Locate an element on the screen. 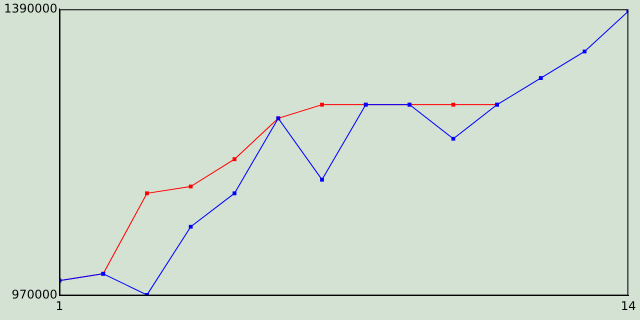  y-tick-label: 970000 is located at coordinates (35, 295).